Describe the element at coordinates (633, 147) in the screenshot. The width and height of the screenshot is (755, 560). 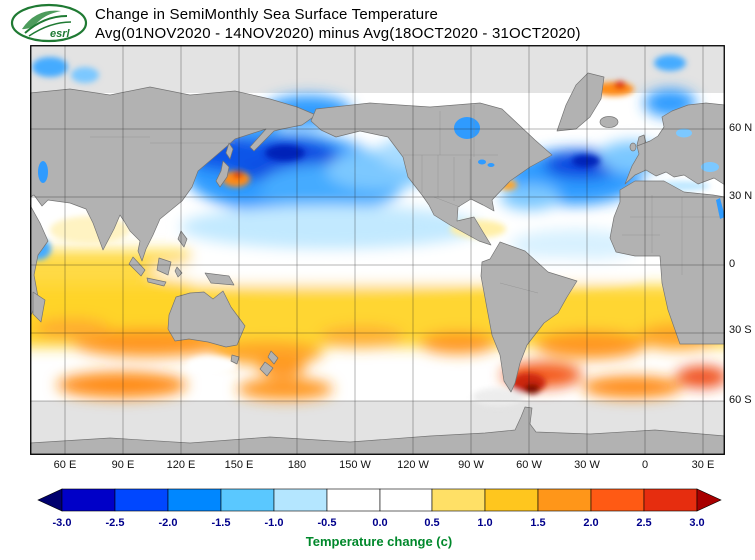
I see `land-ireland` at that location.